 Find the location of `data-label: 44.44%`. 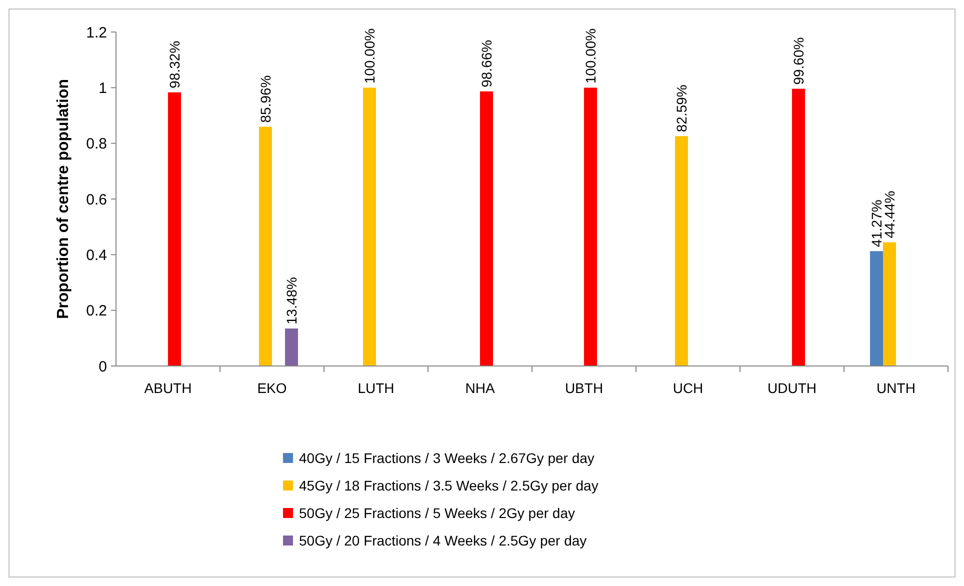

data-label: 44.44% is located at coordinates (890, 214).